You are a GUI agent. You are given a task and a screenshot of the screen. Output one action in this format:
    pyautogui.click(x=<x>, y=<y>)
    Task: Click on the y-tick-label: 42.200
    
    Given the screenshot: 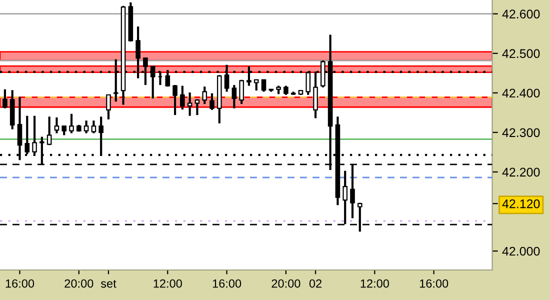 What is the action you would take?
    pyautogui.click(x=521, y=172)
    